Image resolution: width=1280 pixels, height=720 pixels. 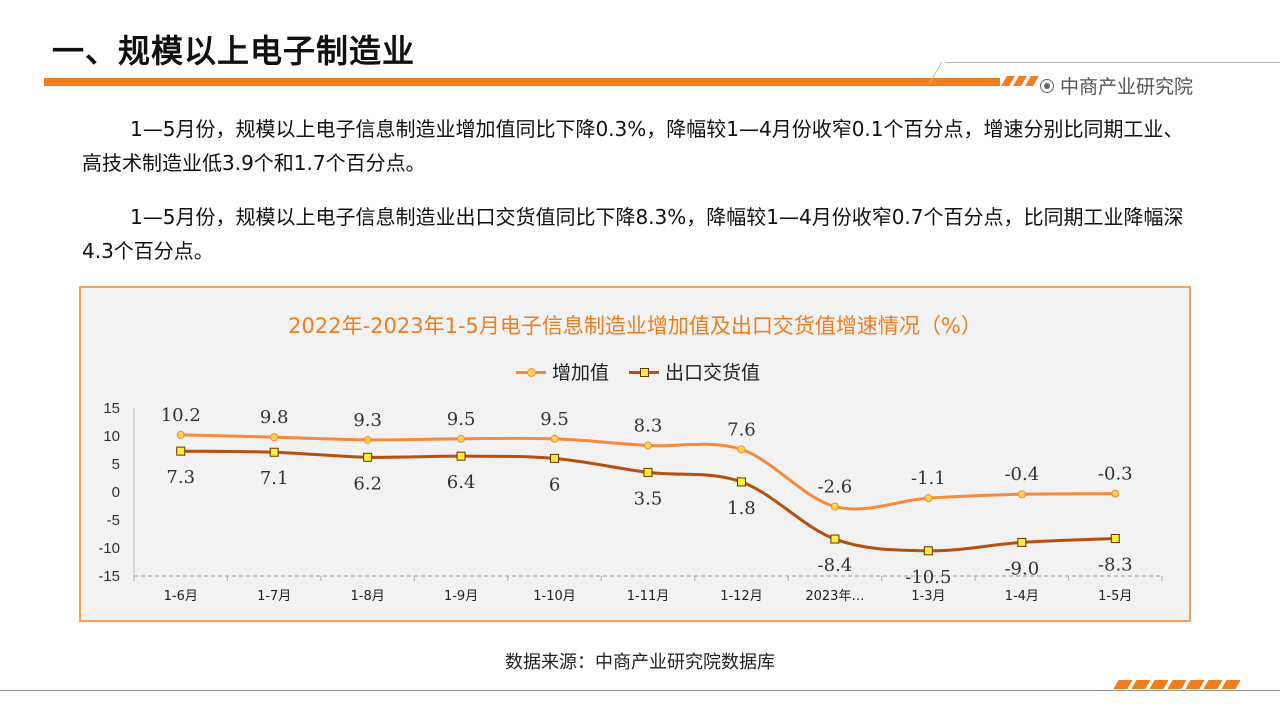 What do you see at coordinates (1115, 474) in the screenshot?
I see `data-label-value-added: -0.3` at bounding box center [1115, 474].